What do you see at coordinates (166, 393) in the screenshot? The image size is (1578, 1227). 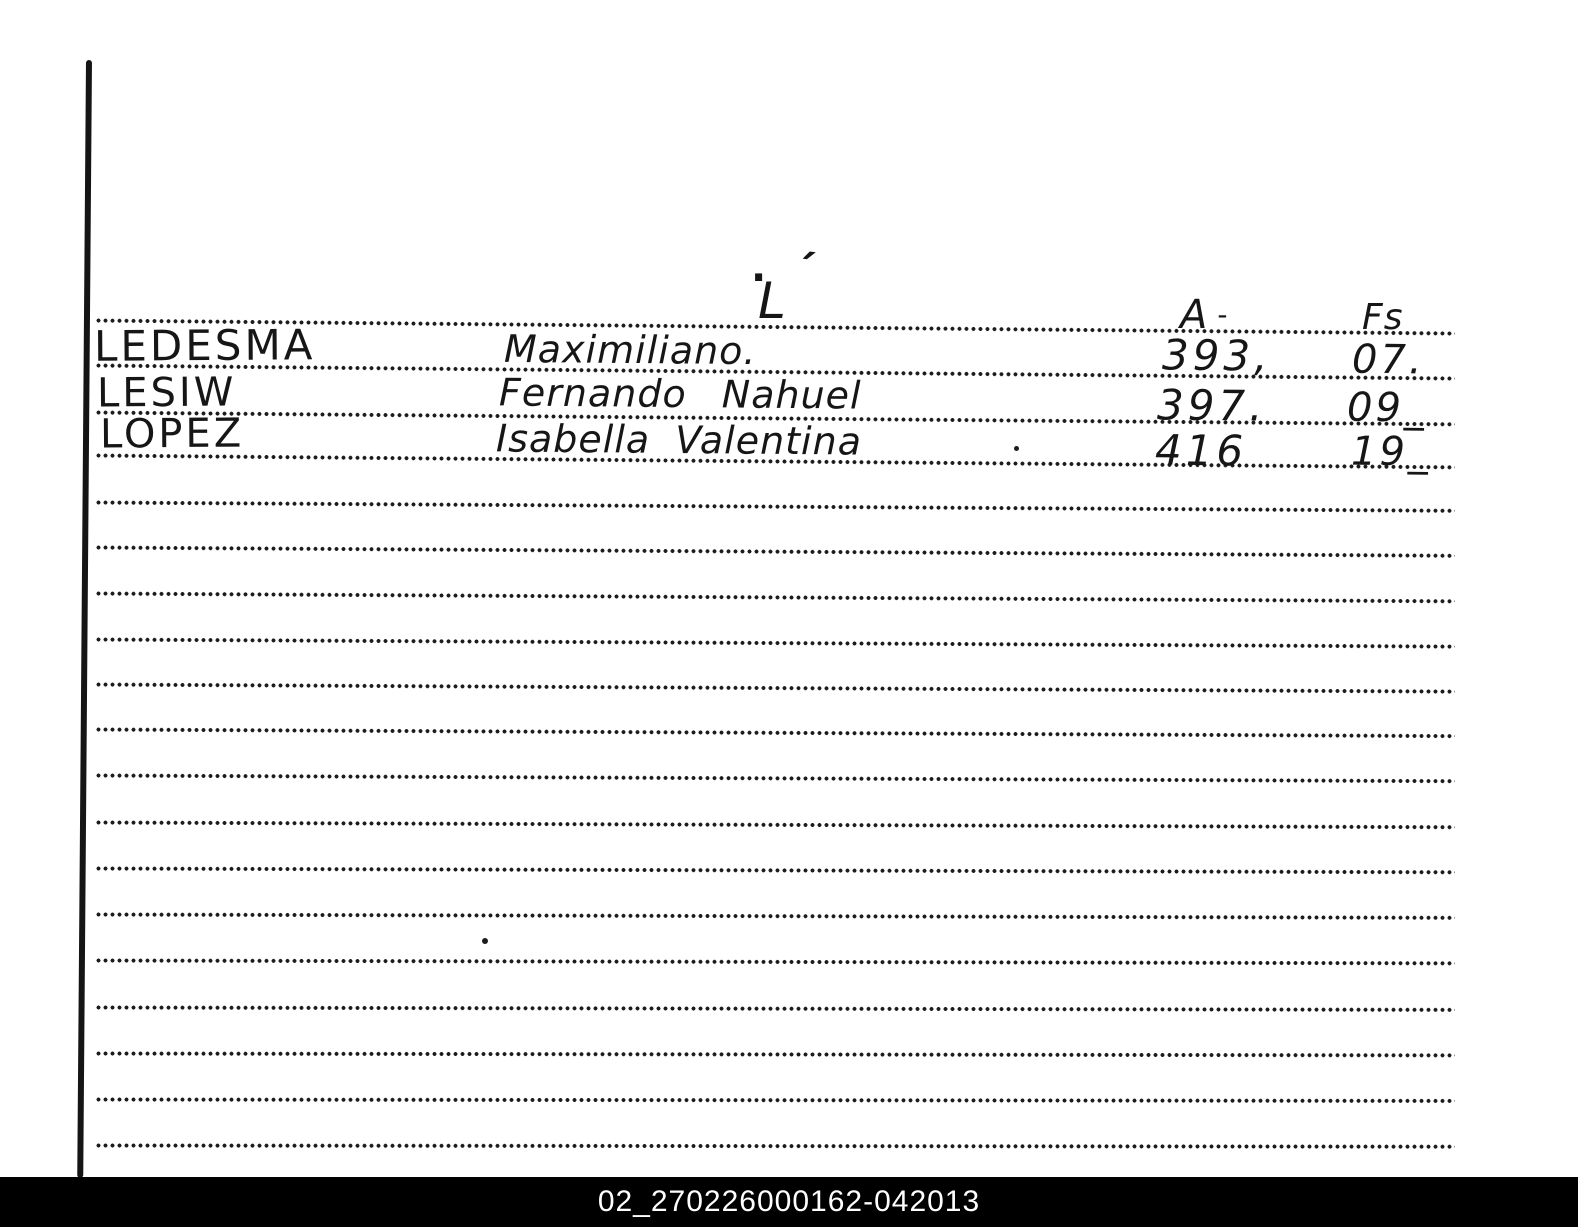 I see `surname-cell: LESIW` at bounding box center [166, 393].